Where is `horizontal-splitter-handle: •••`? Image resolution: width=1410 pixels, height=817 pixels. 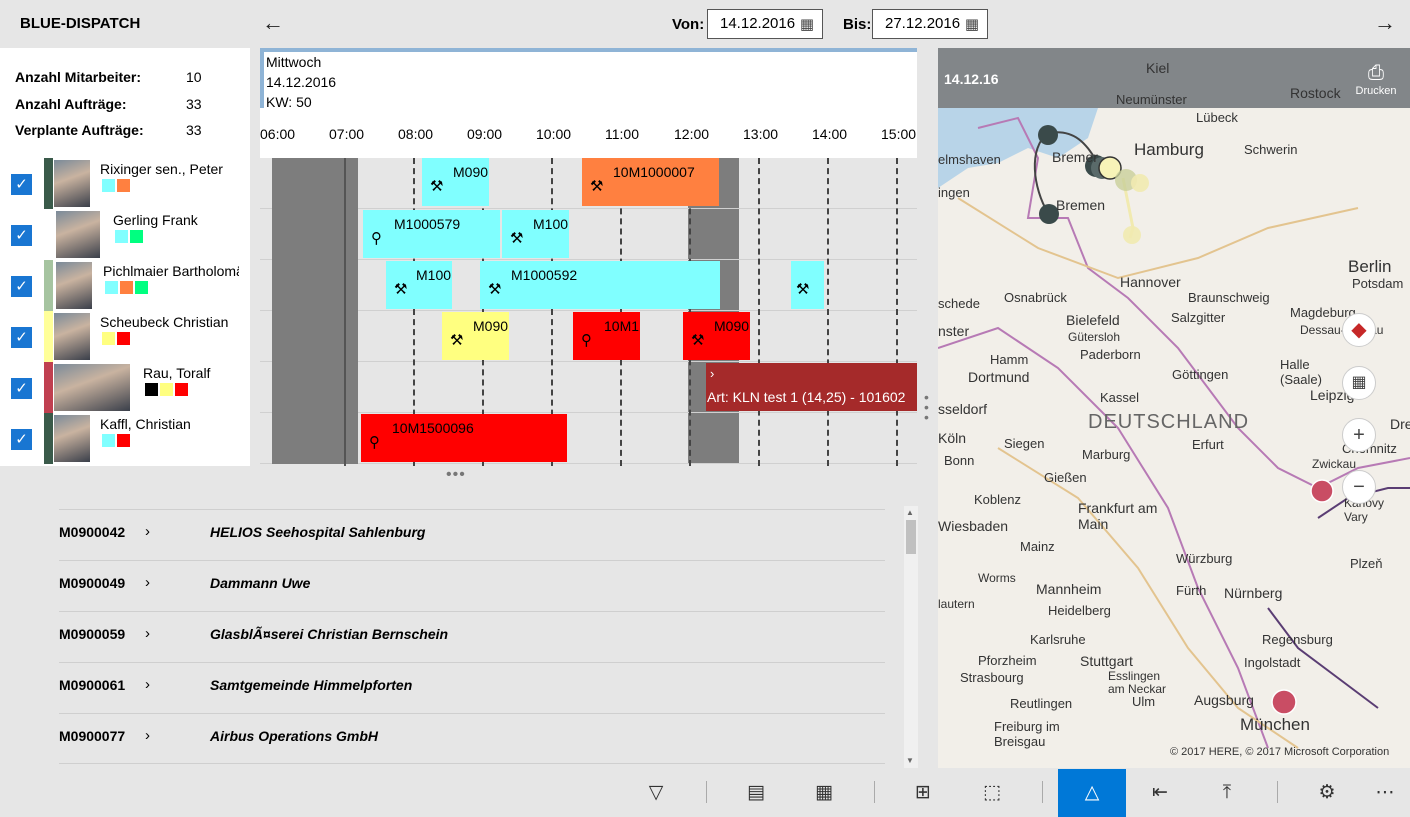
horizontal-splitter-handle: ••• is located at coordinates (456, 474).